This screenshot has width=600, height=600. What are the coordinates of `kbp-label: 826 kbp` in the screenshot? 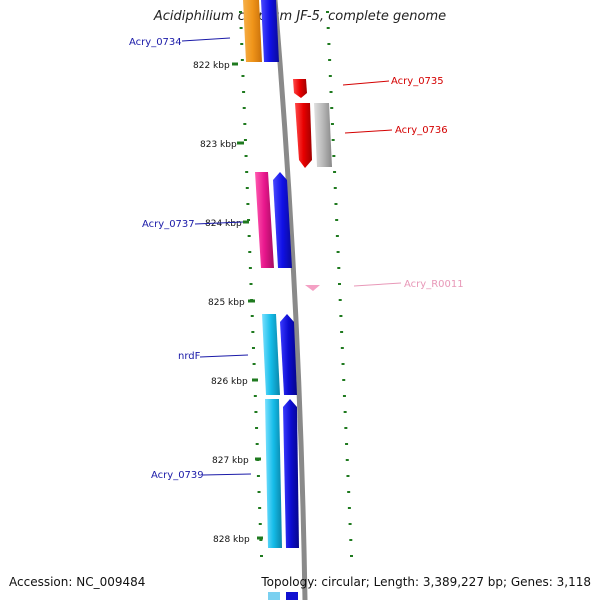 It's located at (229, 382).